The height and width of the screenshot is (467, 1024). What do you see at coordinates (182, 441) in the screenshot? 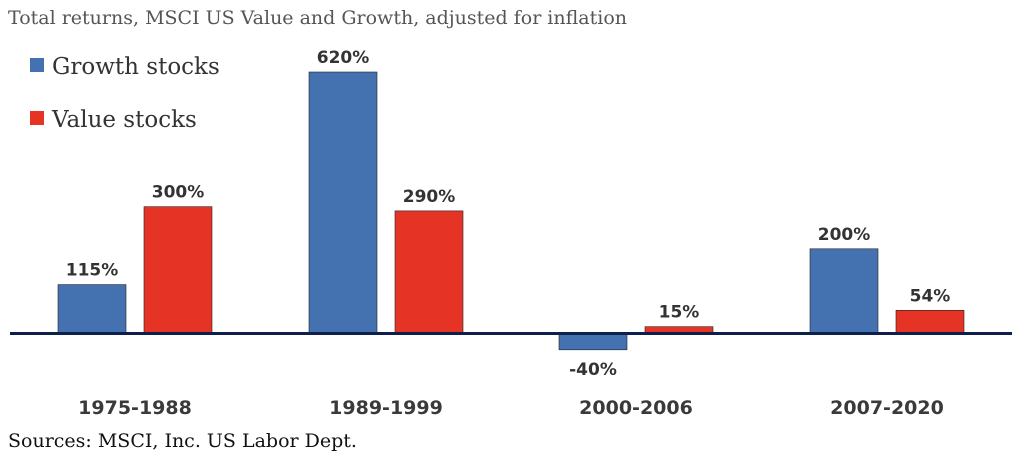
I see `source-note: Sources: MSCI, Inc. US Labor Dept.` at bounding box center [182, 441].